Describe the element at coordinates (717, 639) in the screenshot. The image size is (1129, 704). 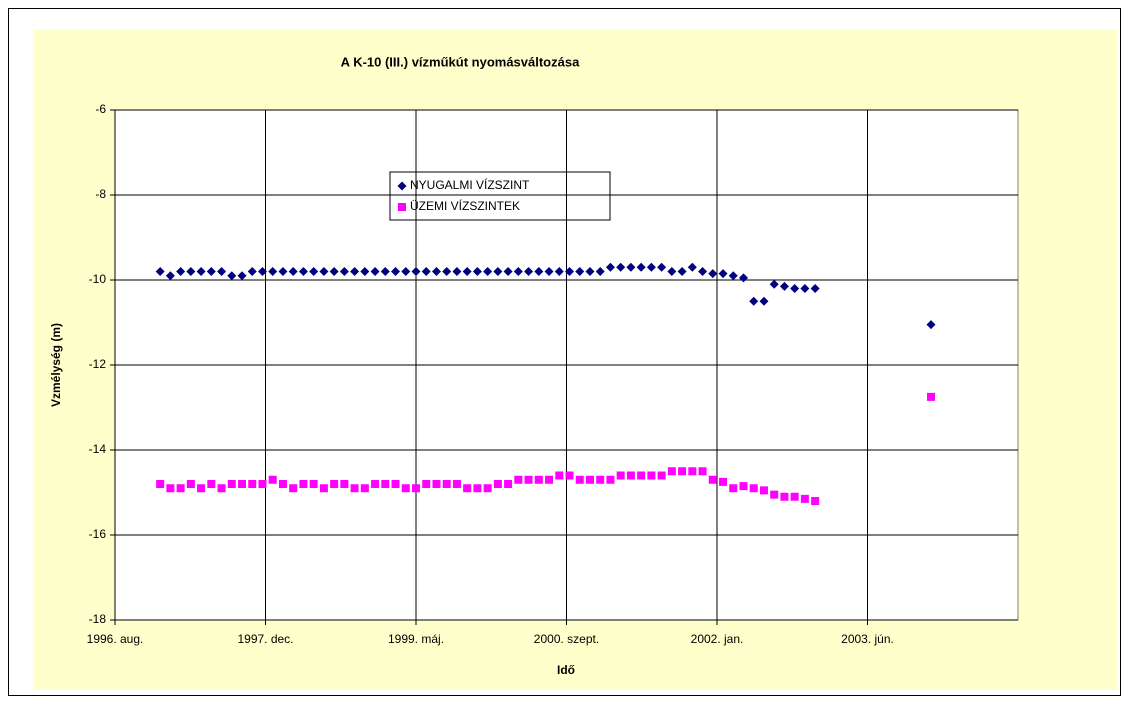
I see `x-tick-label: 2002. jan.` at that location.